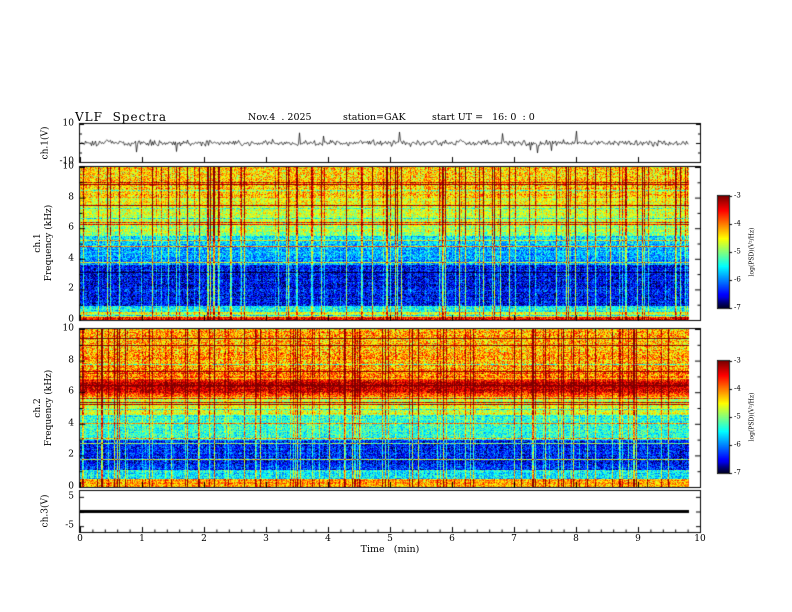  What do you see at coordinates (80, 539) in the screenshot?
I see `x-tick-label: 0` at bounding box center [80, 539].